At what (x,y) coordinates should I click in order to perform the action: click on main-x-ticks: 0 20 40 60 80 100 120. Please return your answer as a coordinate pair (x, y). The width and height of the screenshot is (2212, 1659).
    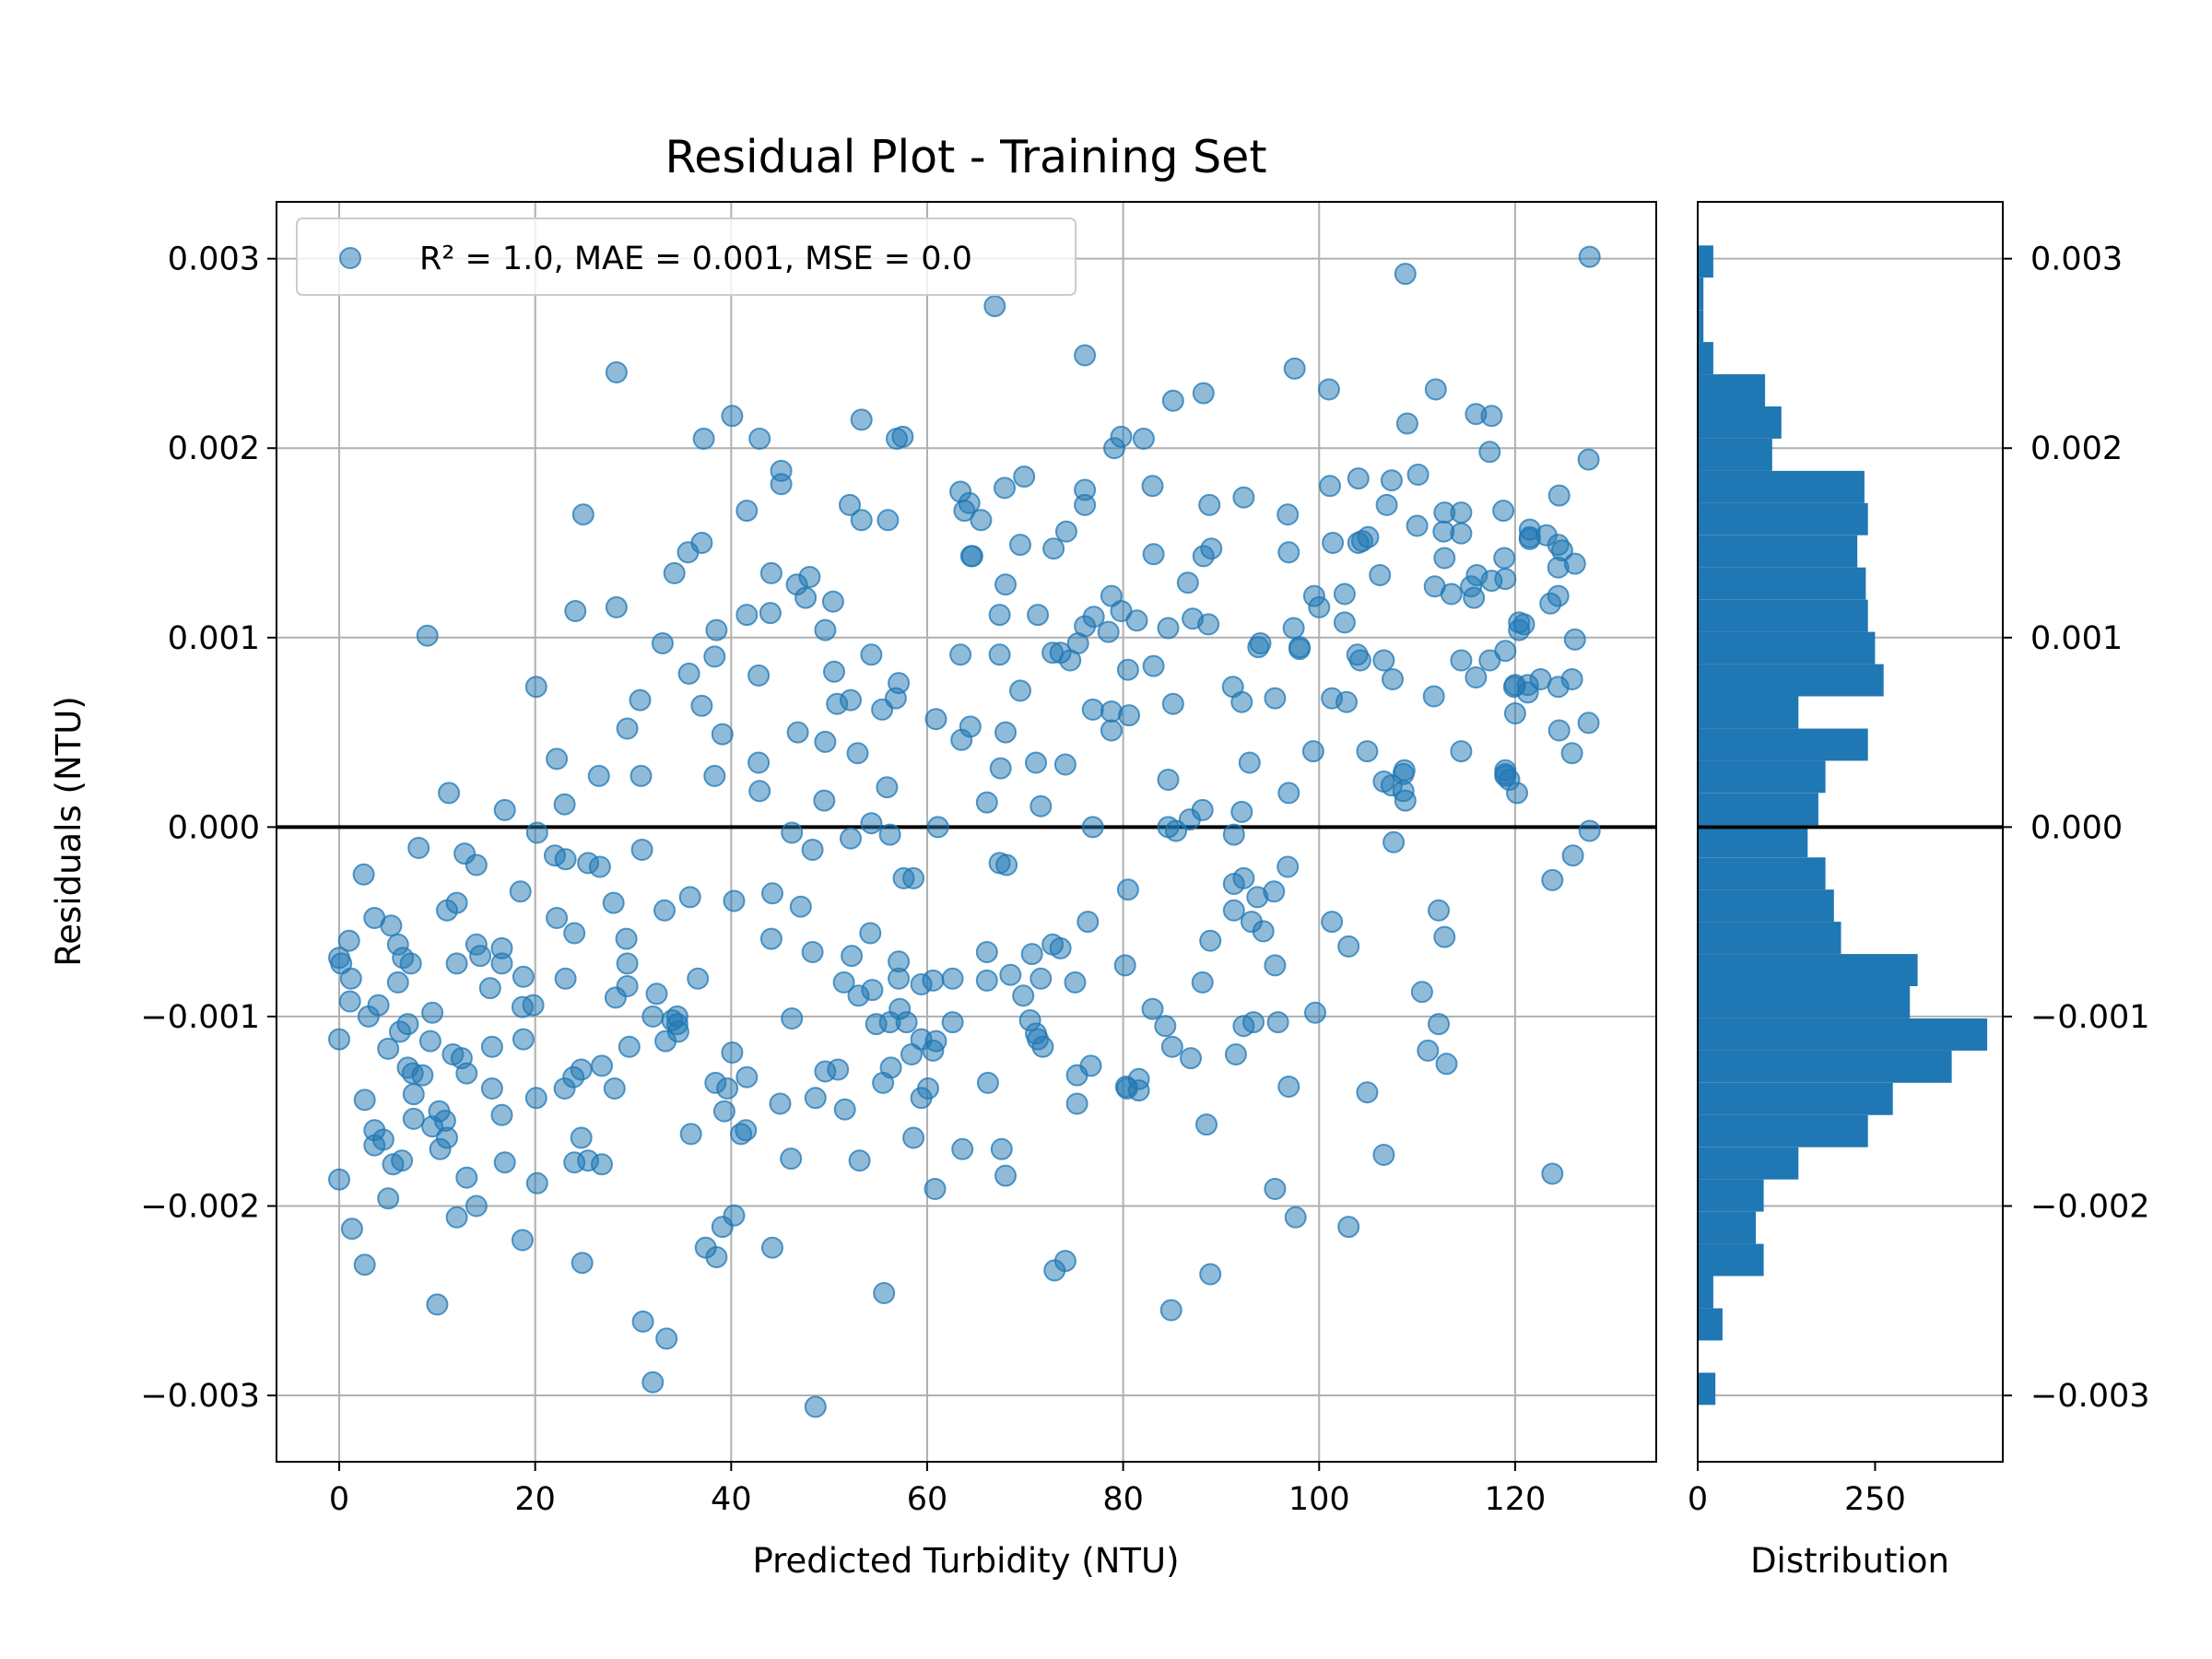
    Looking at the image, I should click on (937, 1490).